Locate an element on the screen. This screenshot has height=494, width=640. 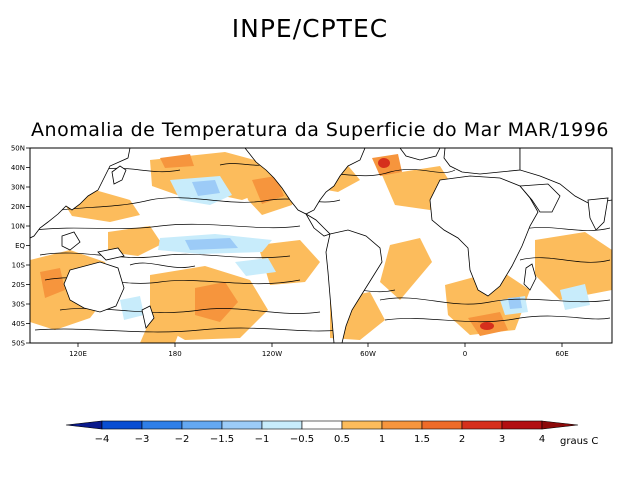
lat-label: 50S is located at coordinates (19, 344).